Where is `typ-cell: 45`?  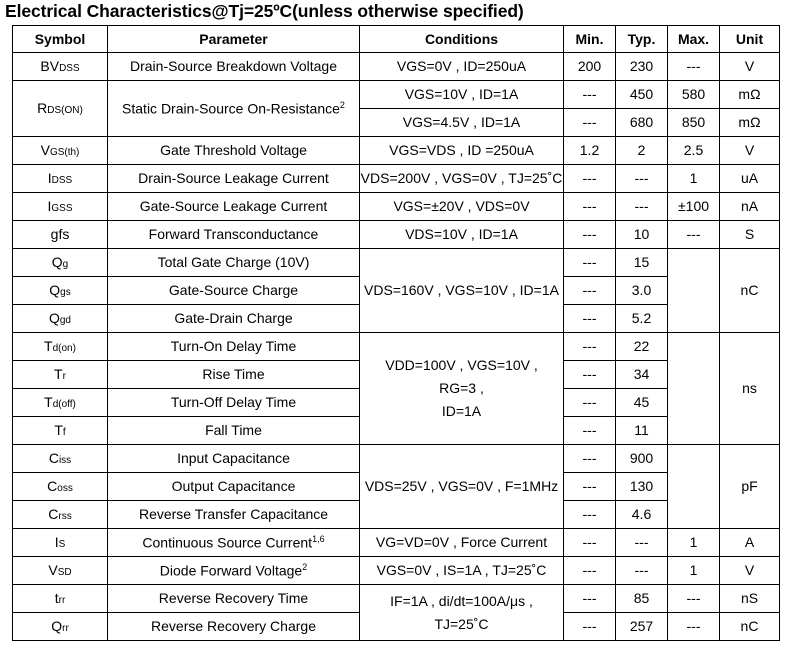
typ-cell: 45 is located at coordinates (641, 402).